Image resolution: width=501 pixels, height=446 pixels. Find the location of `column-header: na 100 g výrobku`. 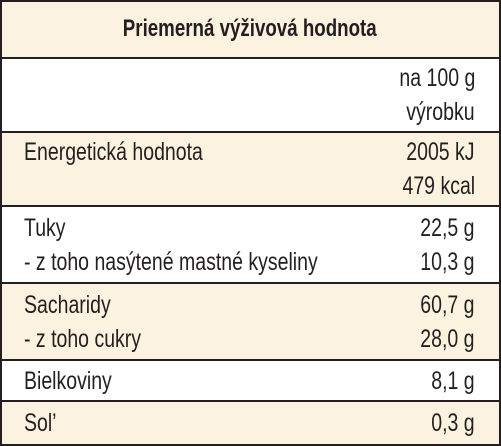

column-header: na 100 g výrobku is located at coordinates (426, 95).